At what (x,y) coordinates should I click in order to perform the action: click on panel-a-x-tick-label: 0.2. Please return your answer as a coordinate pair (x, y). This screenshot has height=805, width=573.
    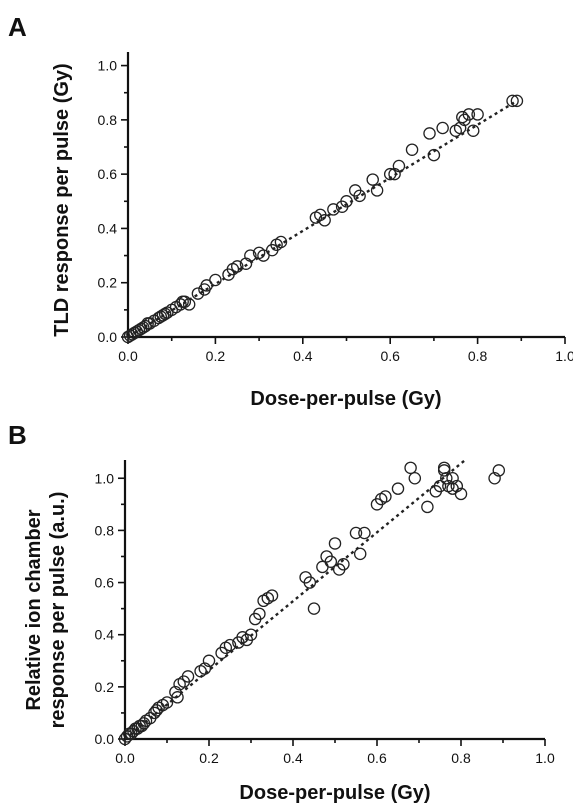
    Looking at the image, I should click on (216, 356).